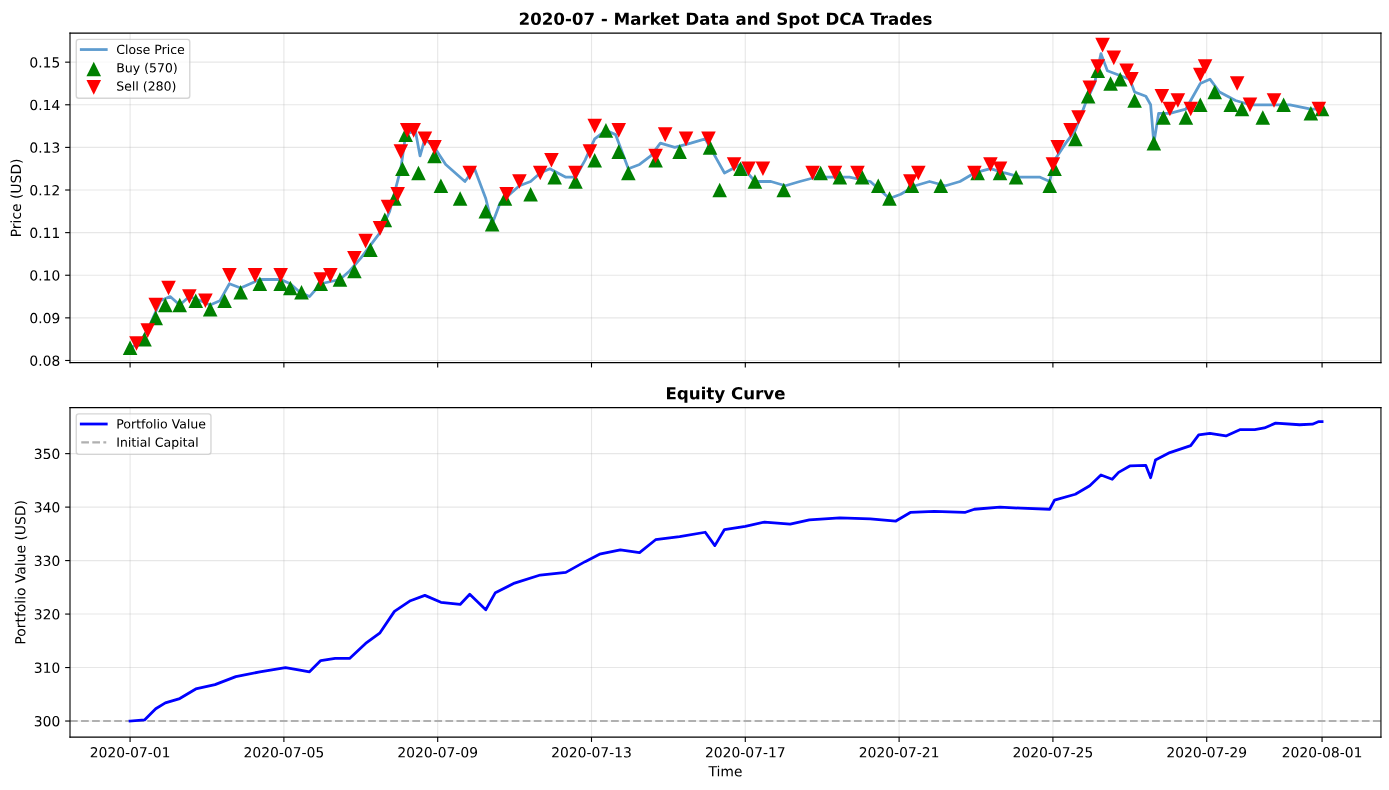 This screenshot has height=790, width=1389. What do you see at coordinates (1322, 752) in the screenshot?
I see `x-tick-label: 2020-08-01` at bounding box center [1322, 752].